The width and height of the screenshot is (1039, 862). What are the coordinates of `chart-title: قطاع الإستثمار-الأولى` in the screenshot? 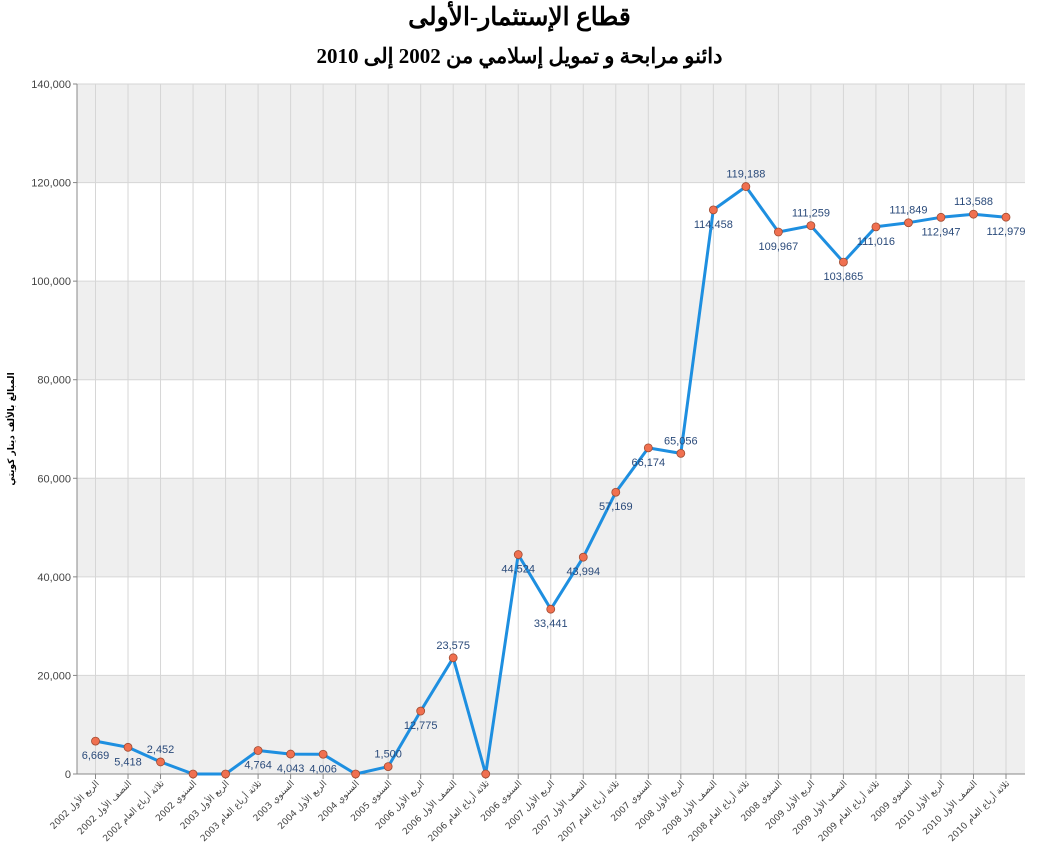 It's located at (519, 17).